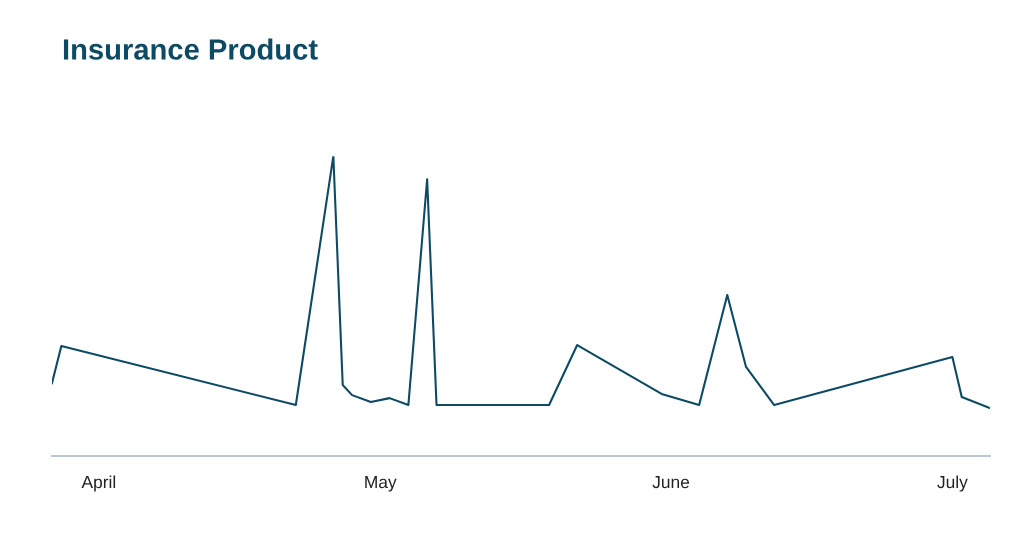 Image resolution: width=1029 pixels, height=533 pixels. Describe the element at coordinates (671, 482) in the screenshot. I see `x-tick-label: June` at that location.